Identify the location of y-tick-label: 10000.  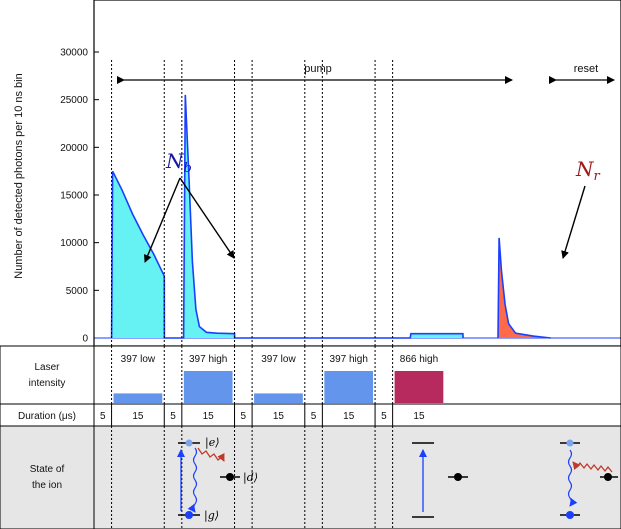
(74, 243).